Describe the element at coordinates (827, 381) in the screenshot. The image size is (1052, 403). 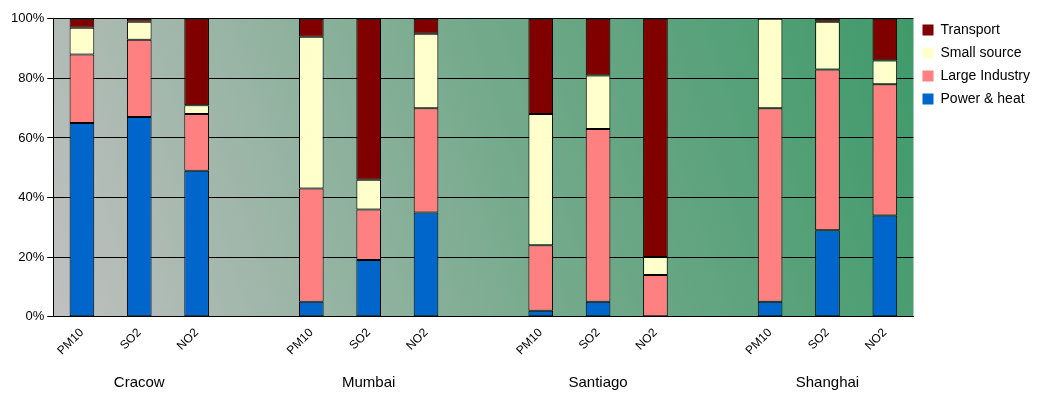
I see `text: Shanghai` at that location.